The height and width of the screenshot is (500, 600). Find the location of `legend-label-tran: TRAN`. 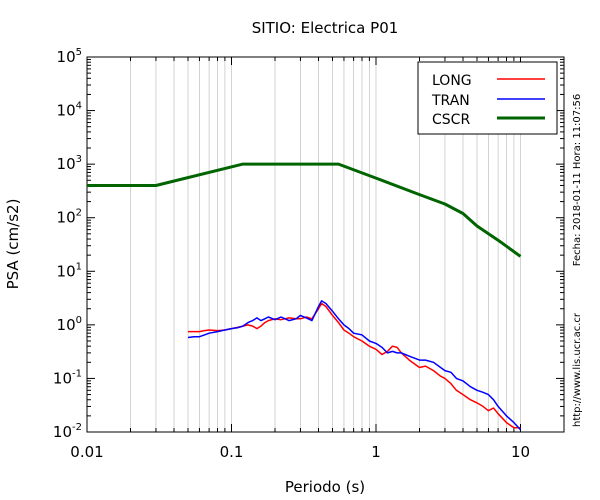

legend-label-tran: TRAN is located at coordinates (450, 101).